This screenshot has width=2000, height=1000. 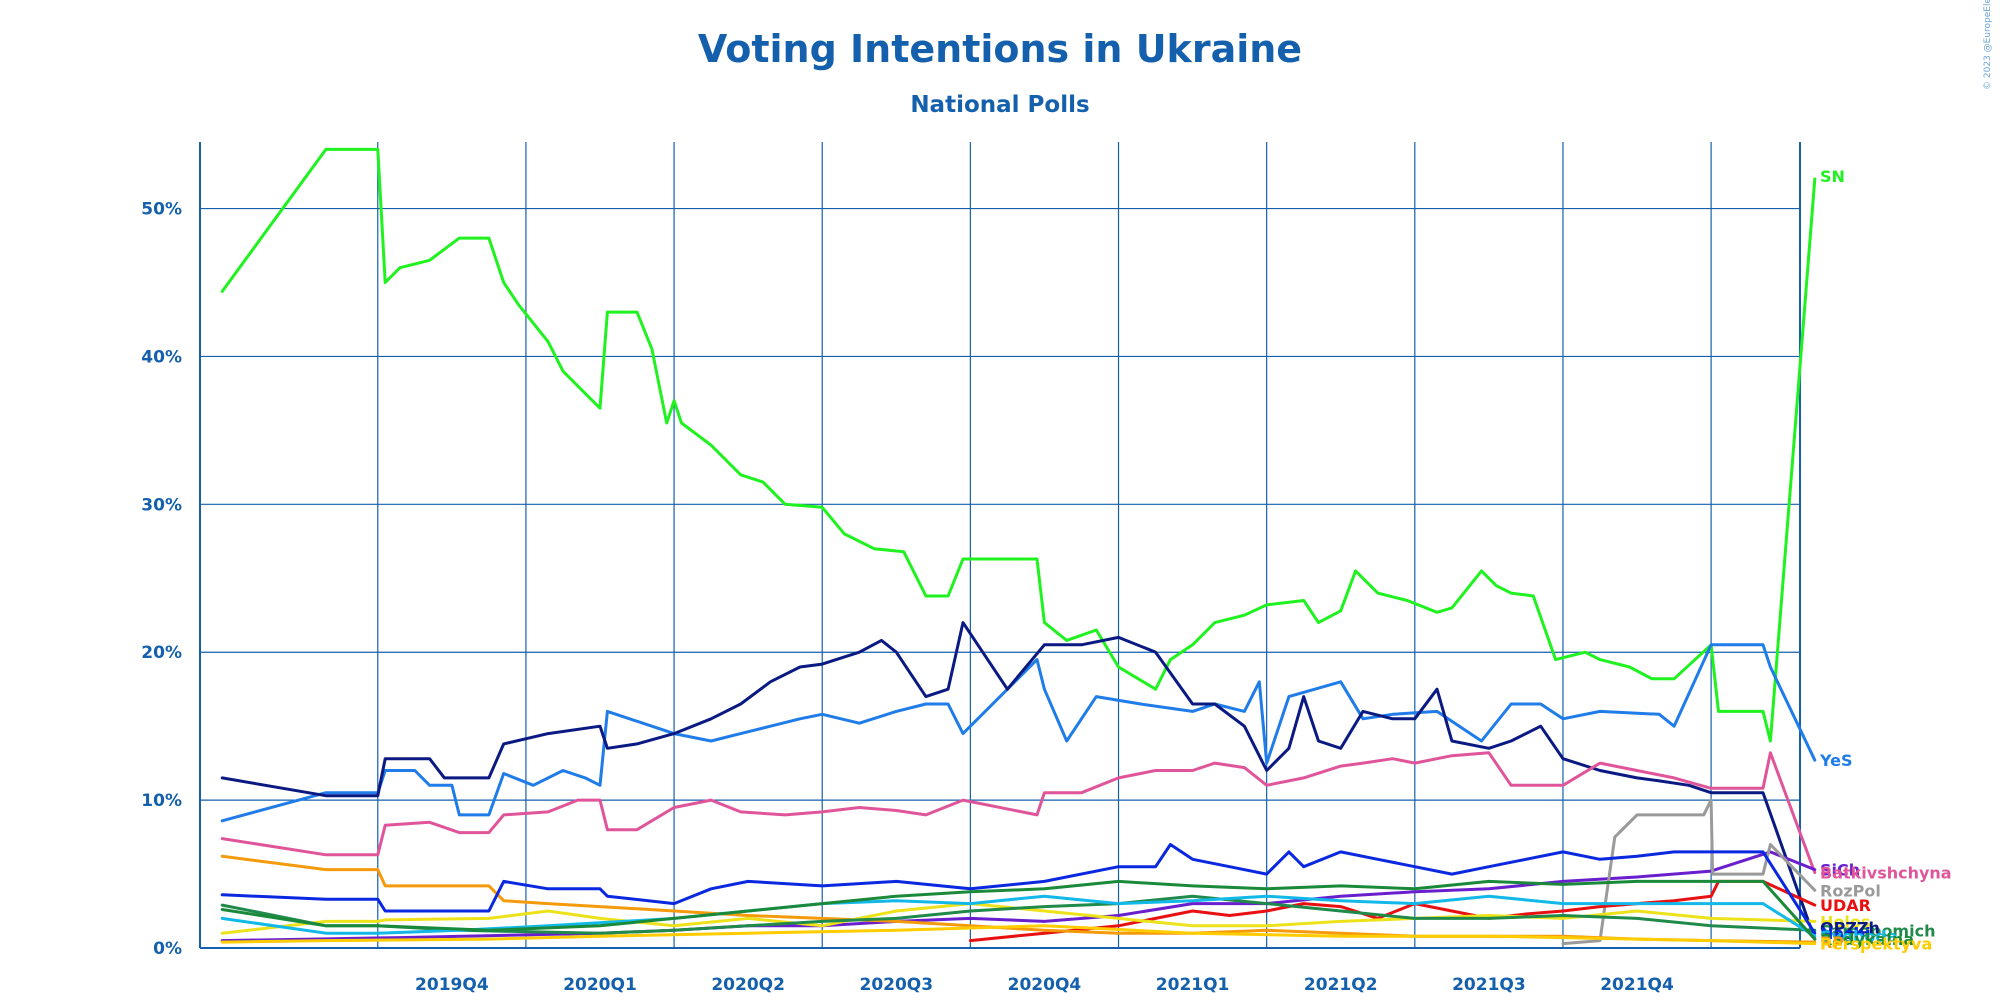 I want to click on x-tick-label: 2020Q2, so click(x=748, y=985).